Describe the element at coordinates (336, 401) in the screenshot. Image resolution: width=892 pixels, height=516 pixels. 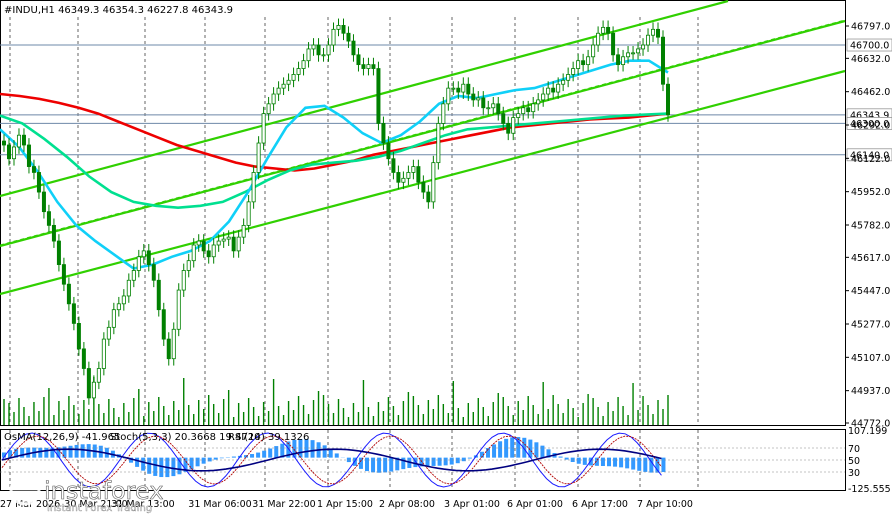
I see `volume-bars` at that location.